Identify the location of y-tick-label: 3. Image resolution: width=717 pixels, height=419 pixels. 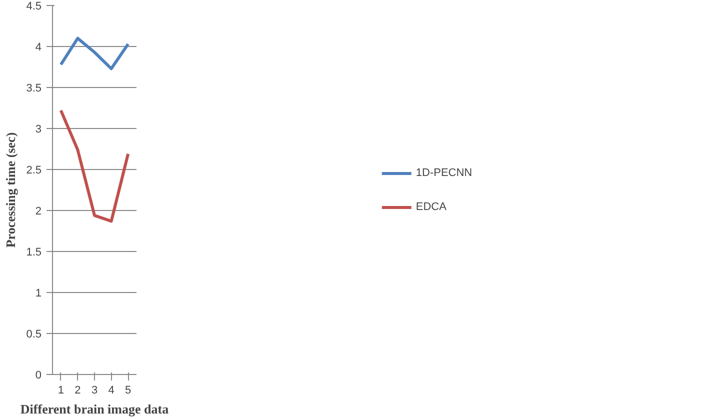
(38, 130).